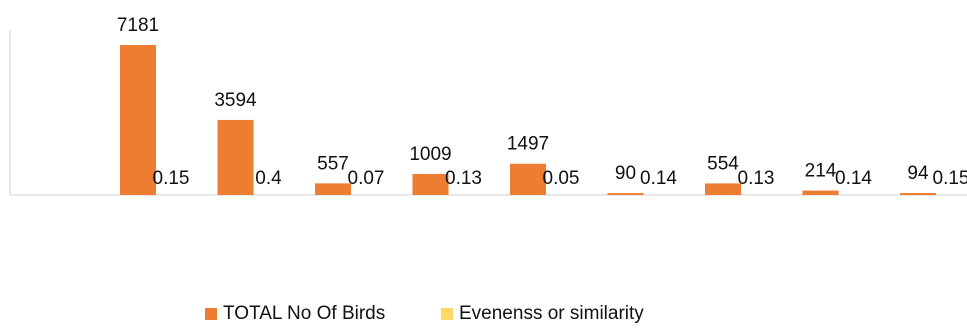  What do you see at coordinates (821, 171) in the screenshot?
I see `data-label-total-birds: 214` at bounding box center [821, 171].